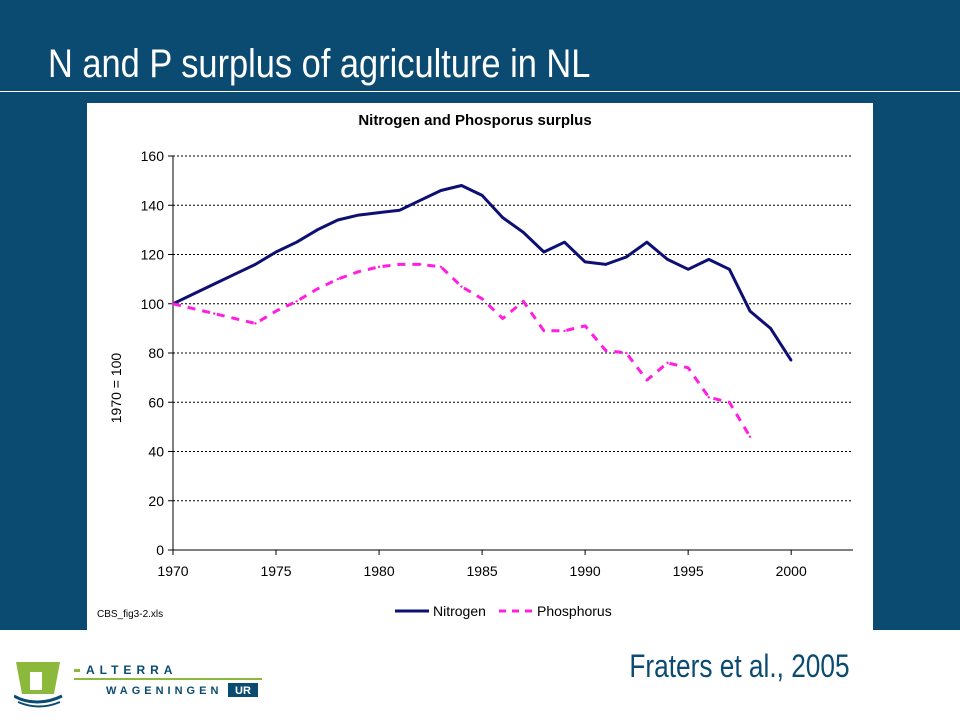 This screenshot has width=960, height=720. I want to click on alterra-wageningen-logo: ALTERRA WAGENINGEN UR, so click(138, 685).